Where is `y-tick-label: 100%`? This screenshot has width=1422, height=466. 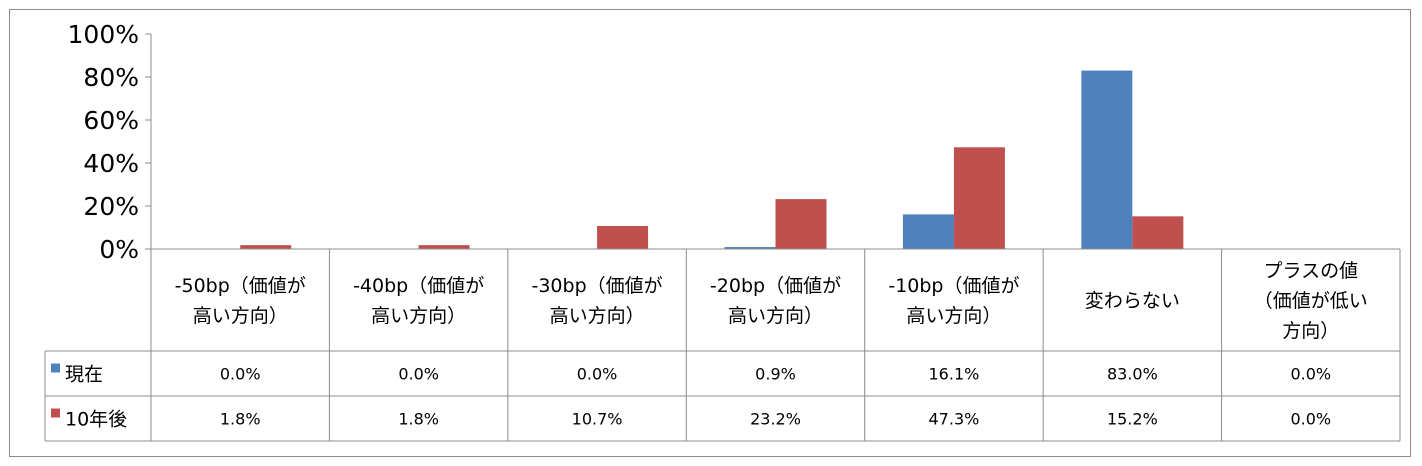 y-tick-label: 100% is located at coordinates (103, 34).